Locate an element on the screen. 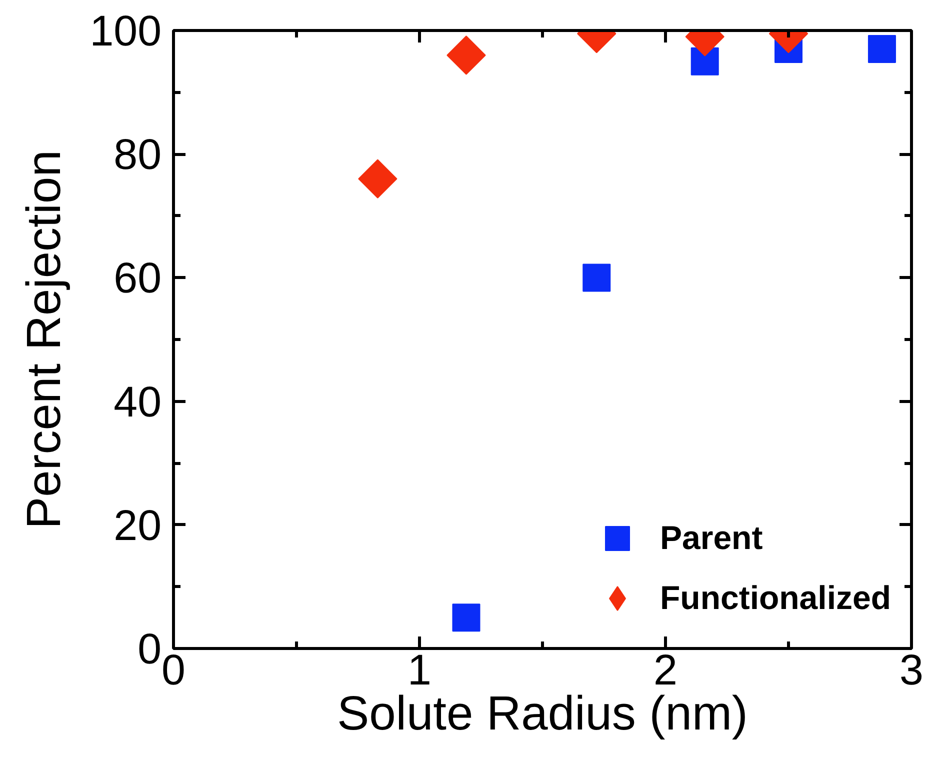 The image size is (928, 773). y-tick-label: 40 is located at coordinates (138, 402).